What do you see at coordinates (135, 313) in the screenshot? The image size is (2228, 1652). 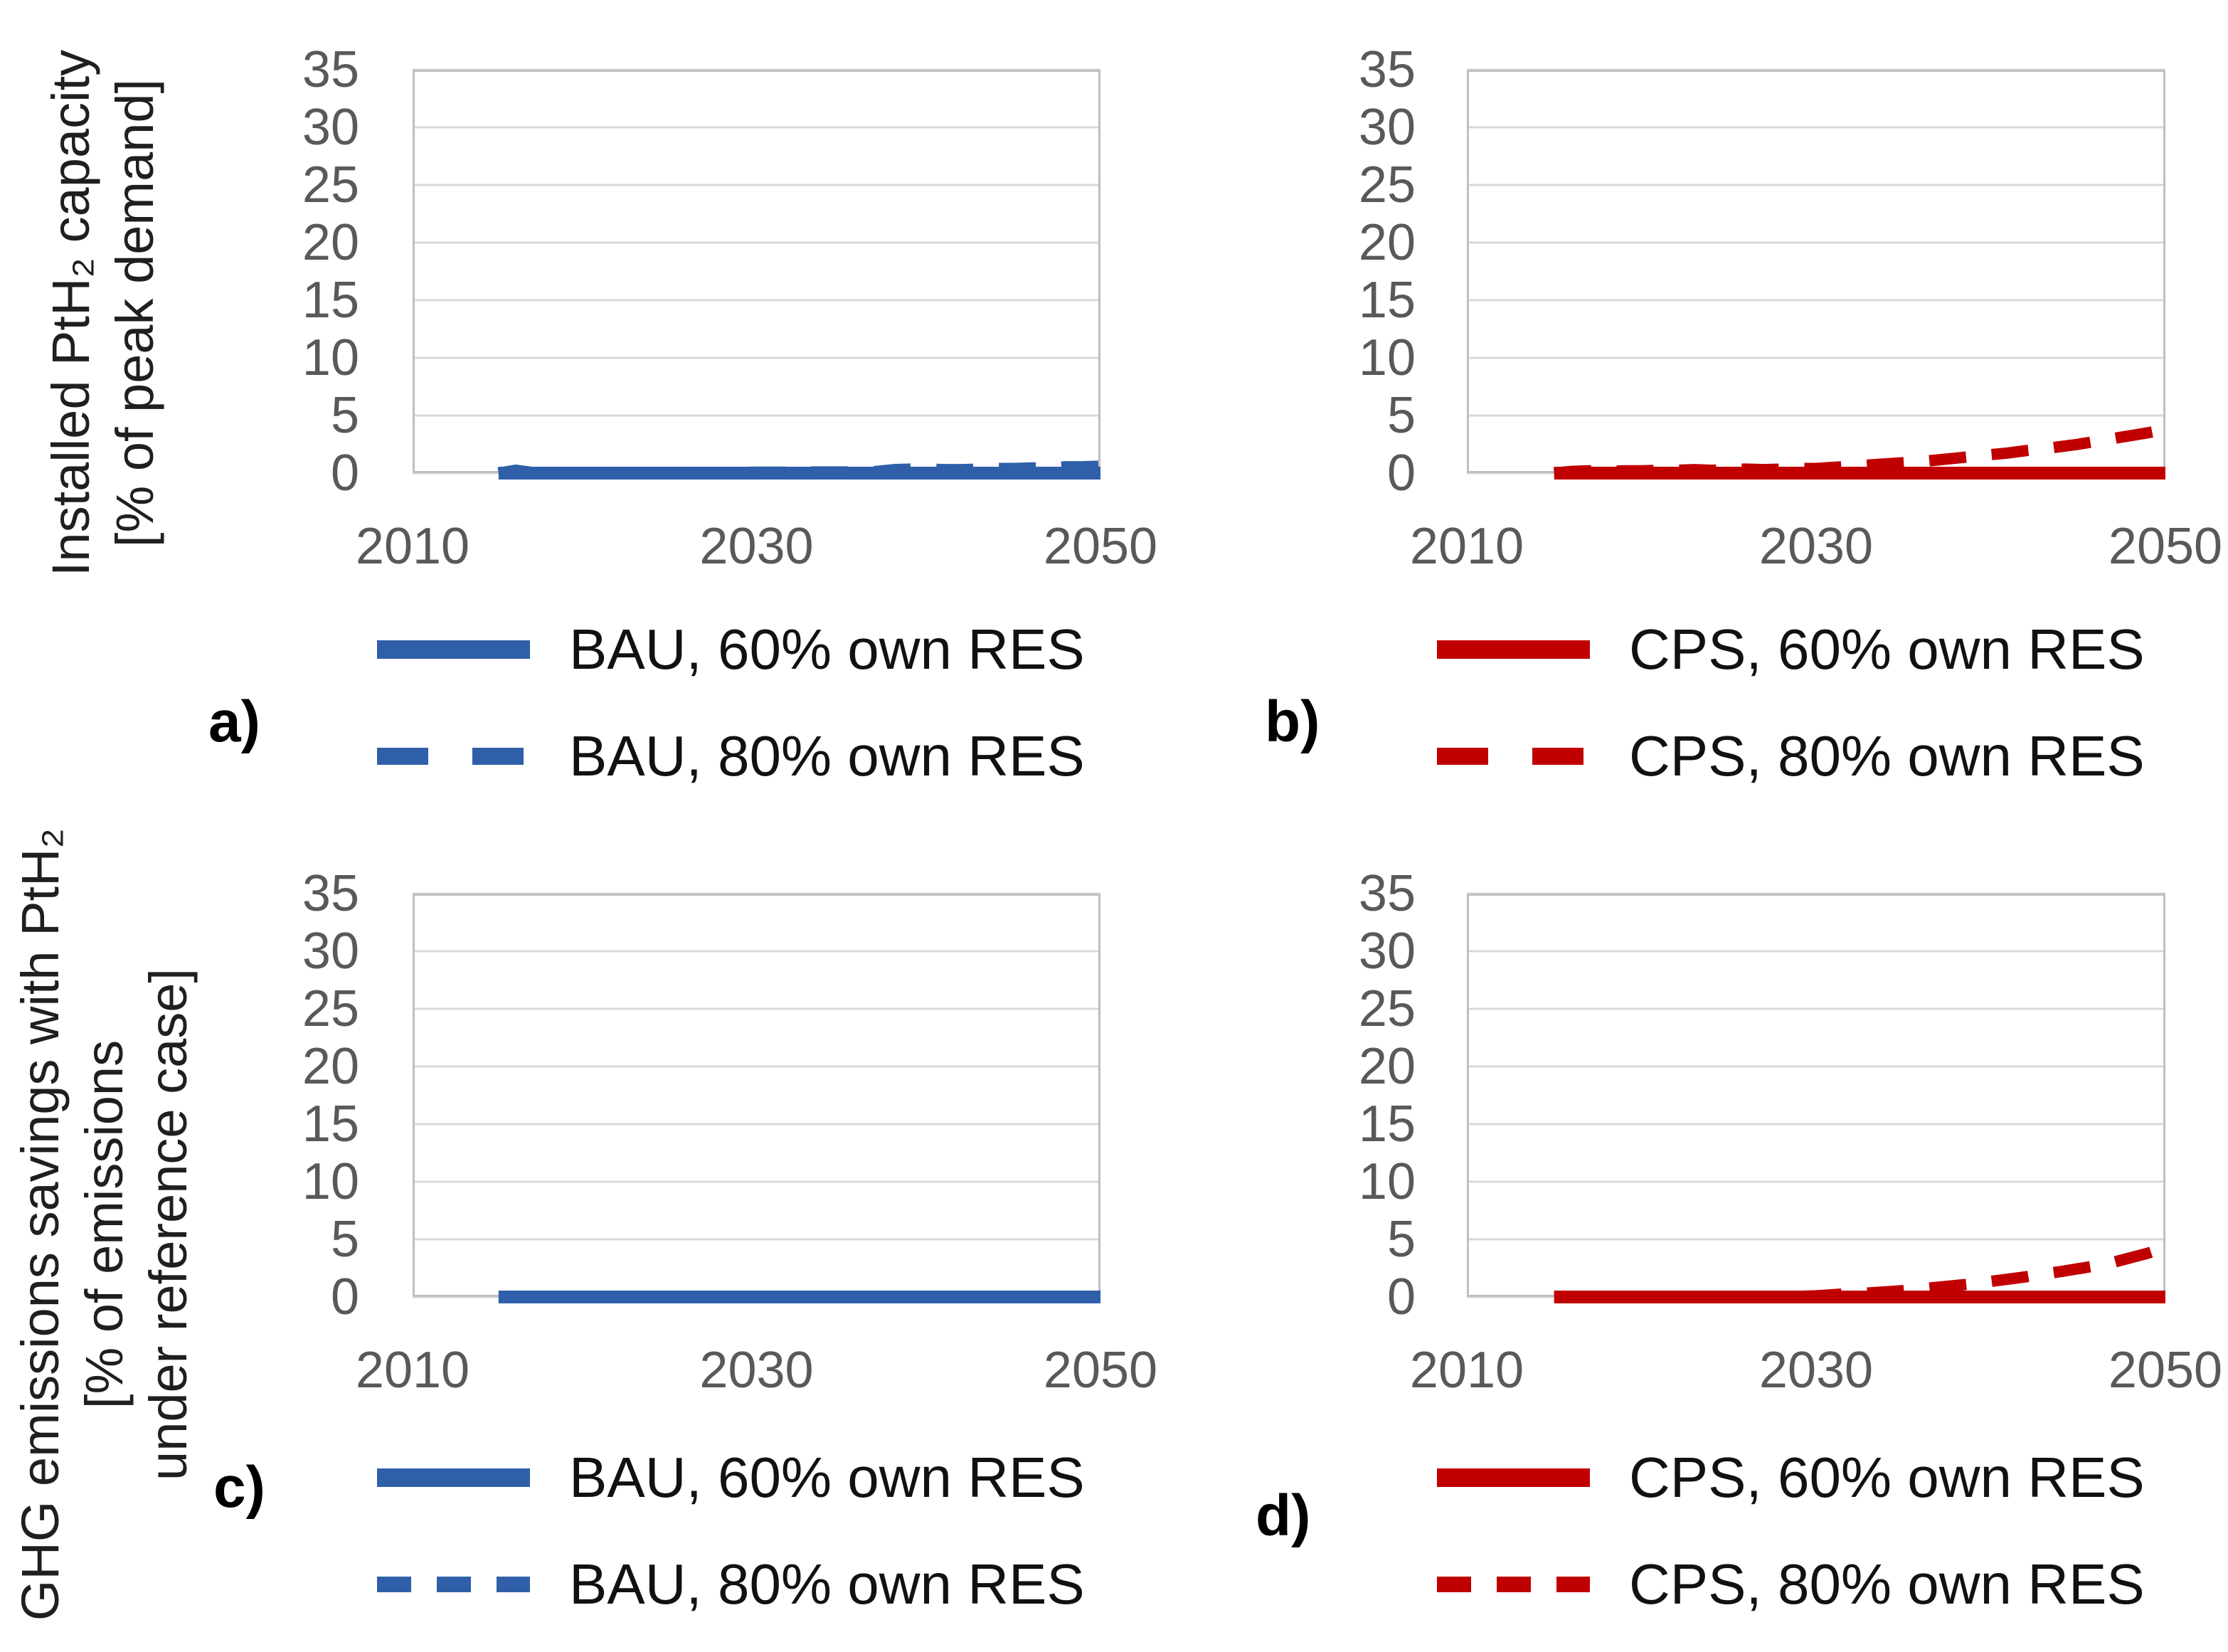 I see `y-axis-title-line: [% of peak demand]` at bounding box center [135, 313].